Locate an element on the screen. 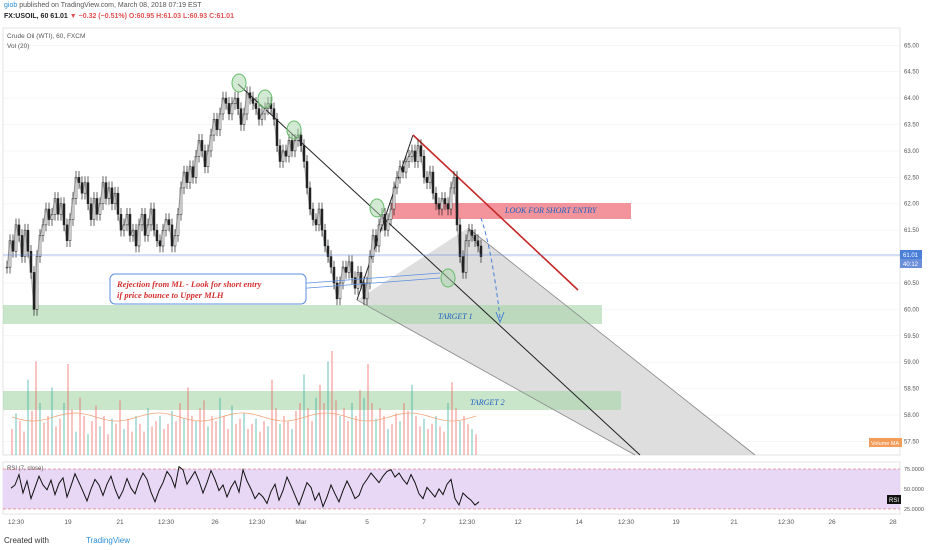  time-tick-label: 26 is located at coordinates (215, 522).